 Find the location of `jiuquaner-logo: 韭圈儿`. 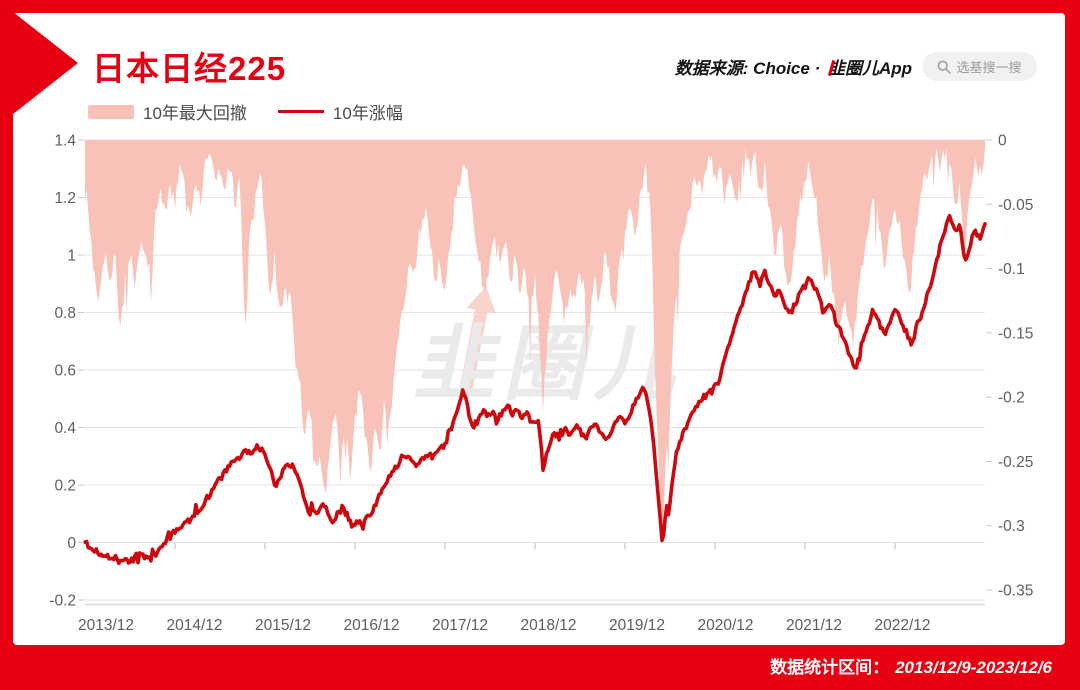

jiuquaner-logo: 韭圈儿 is located at coordinates (852, 68).